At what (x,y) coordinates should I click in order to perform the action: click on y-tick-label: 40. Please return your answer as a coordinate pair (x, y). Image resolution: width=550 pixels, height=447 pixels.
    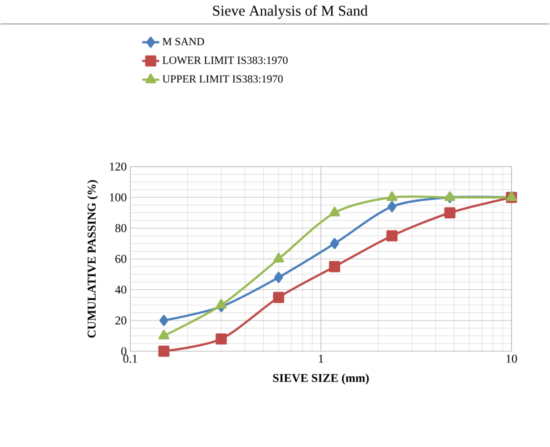
    Looking at the image, I should click on (120, 290).